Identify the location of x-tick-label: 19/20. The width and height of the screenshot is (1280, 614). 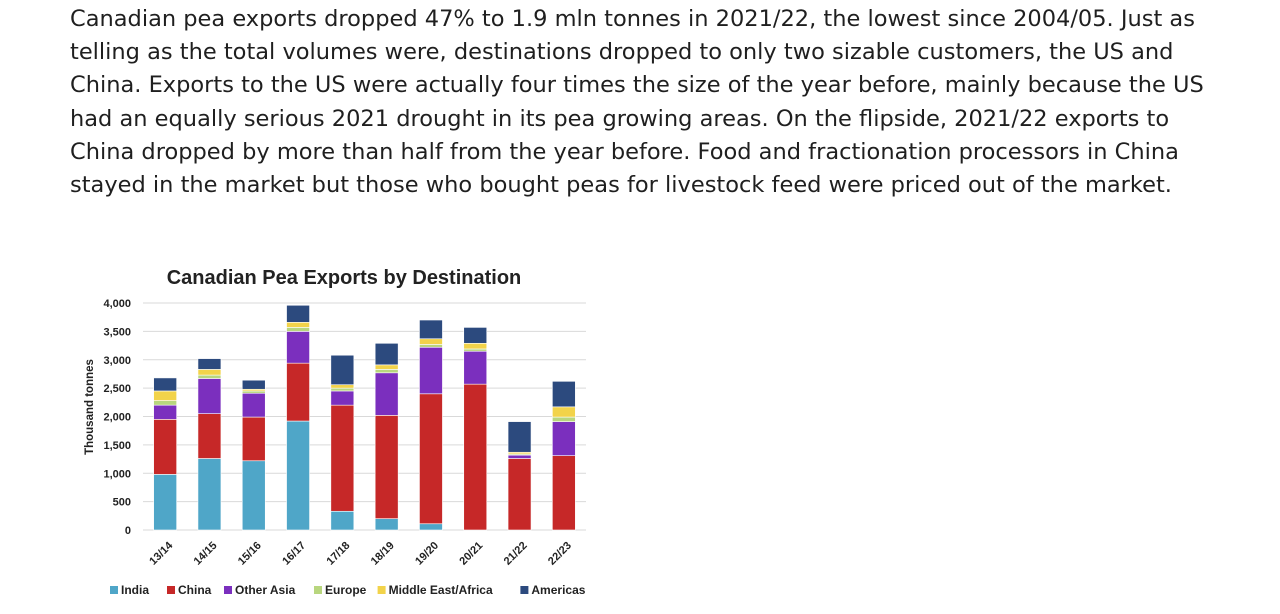
(427, 554).